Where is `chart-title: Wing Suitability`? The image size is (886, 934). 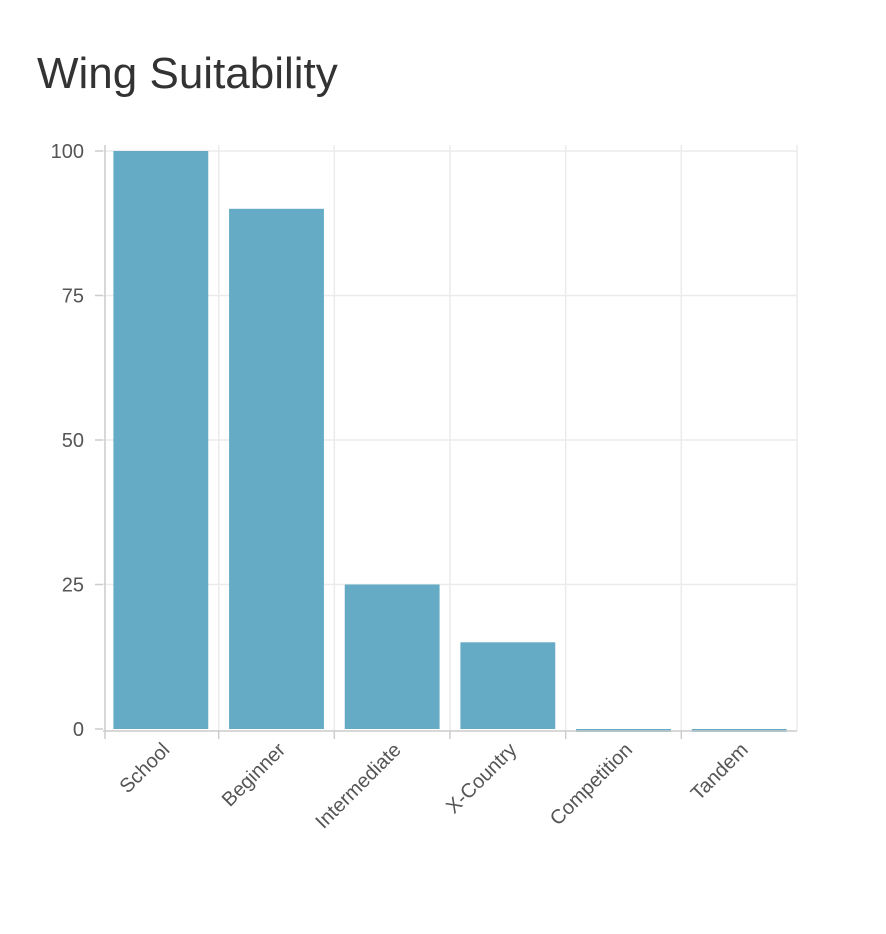
chart-title: Wing Suitability is located at coordinates (187, 73).